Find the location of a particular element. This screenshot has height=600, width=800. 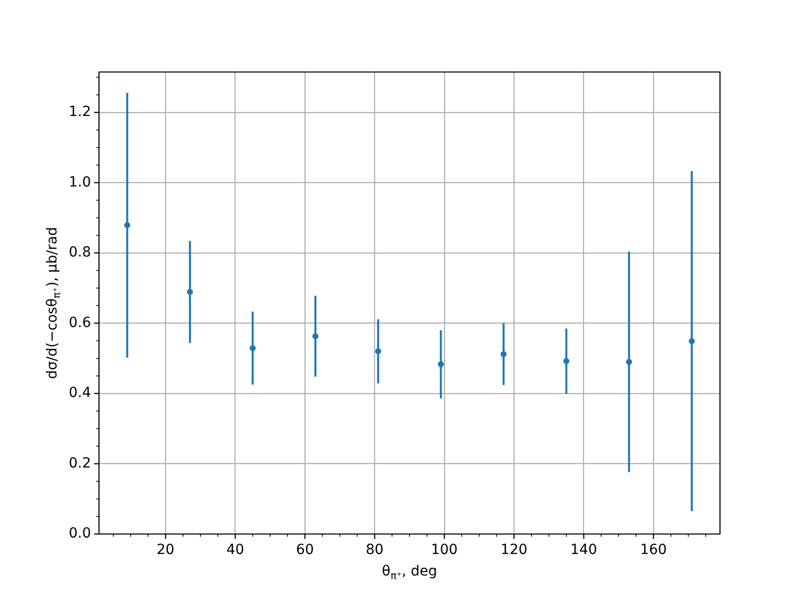

x-tick-label: 160 is located at coordinates (653, 550).